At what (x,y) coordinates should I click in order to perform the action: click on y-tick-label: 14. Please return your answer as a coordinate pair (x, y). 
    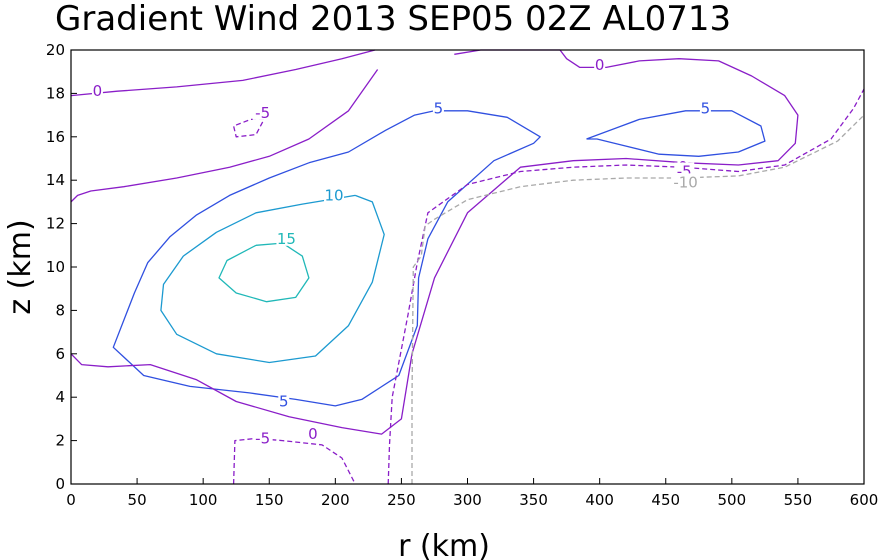
    Looking at the image, I should click on (55, 180).